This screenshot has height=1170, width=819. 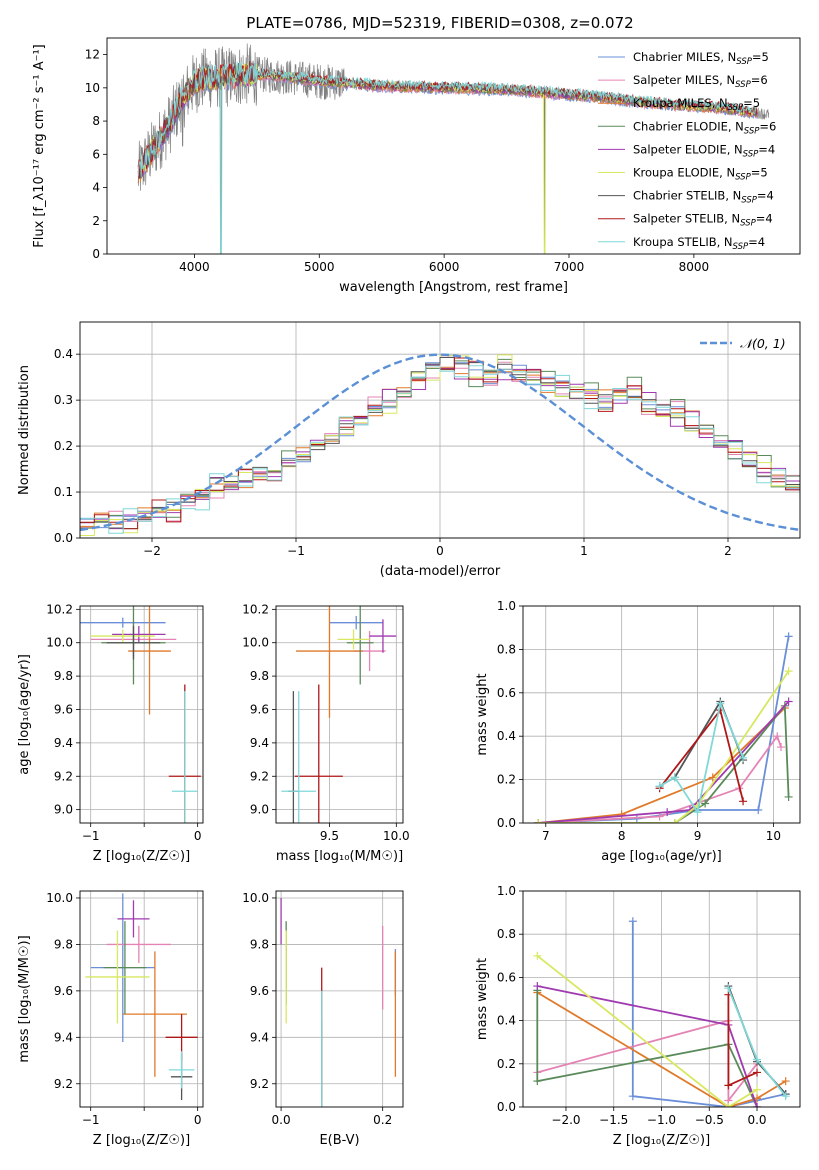 I want to click on x-tick-label: 1, so click(x=584, y=551).